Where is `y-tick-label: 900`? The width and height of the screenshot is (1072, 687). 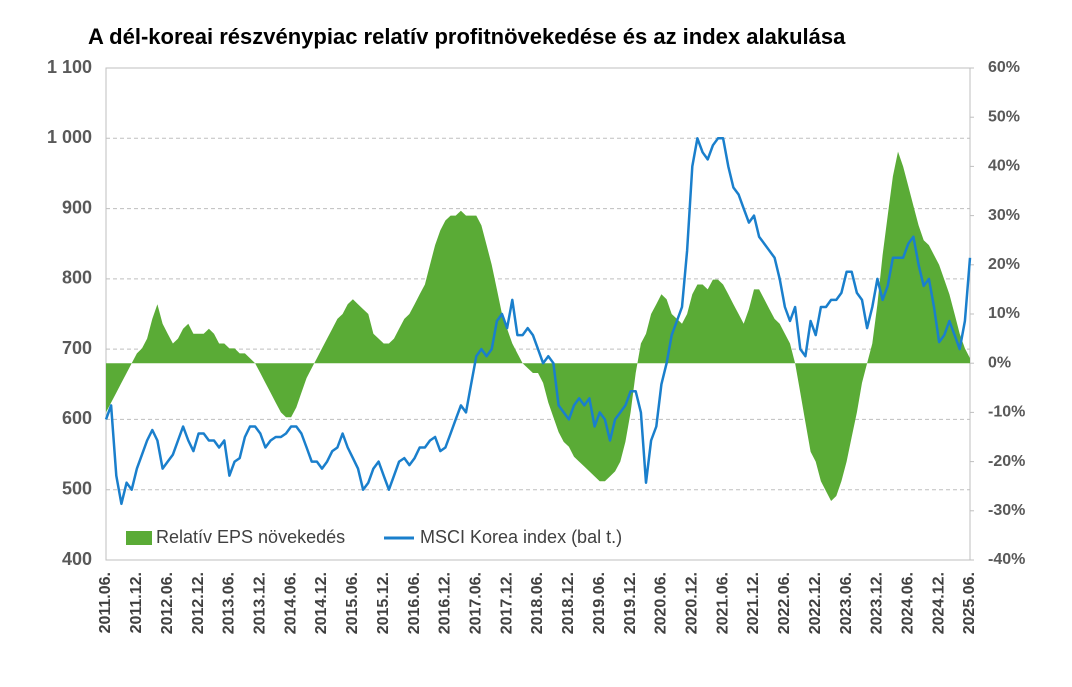
y-tick-label: 900 is located at coordinates (77, 207).